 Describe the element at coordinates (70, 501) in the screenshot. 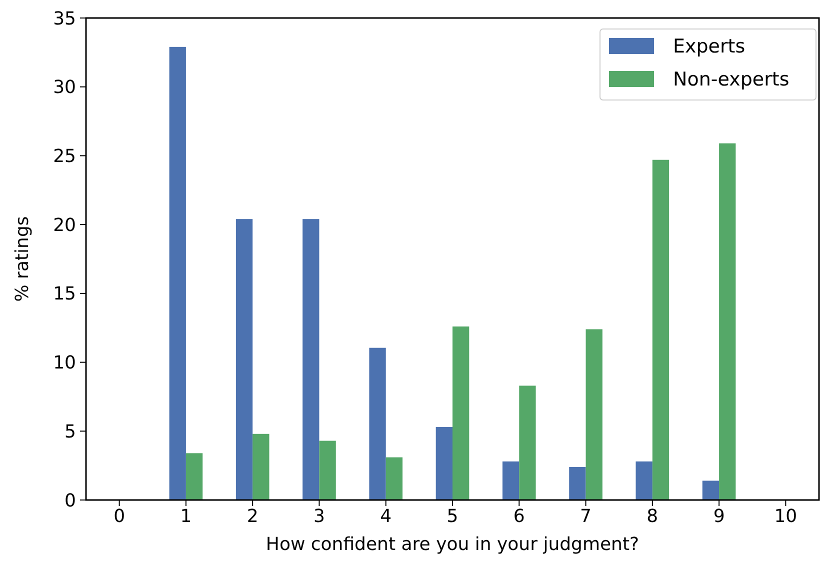

I see `y-tick-label: 0` at that location.